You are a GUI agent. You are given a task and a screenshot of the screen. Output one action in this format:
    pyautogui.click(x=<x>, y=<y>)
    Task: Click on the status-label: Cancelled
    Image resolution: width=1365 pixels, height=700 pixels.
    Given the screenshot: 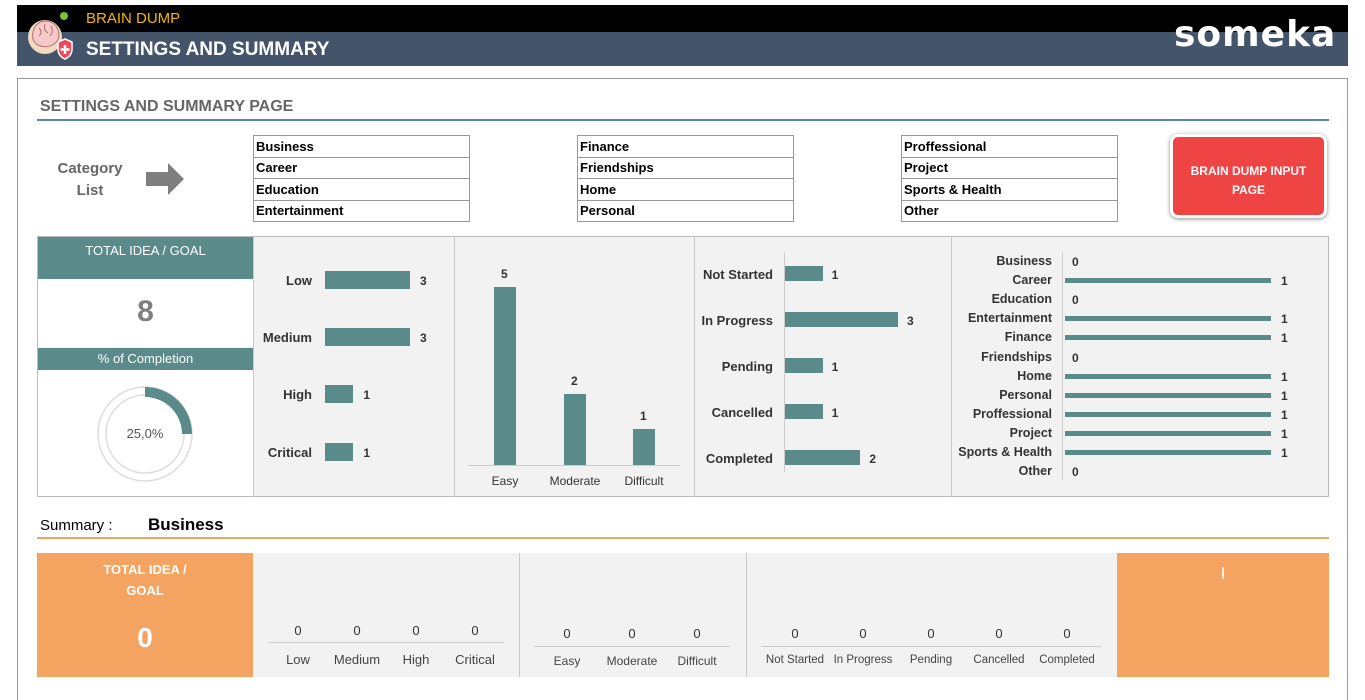 What is the action you would take?
    pyautogui.click(x=742, y=412)
    